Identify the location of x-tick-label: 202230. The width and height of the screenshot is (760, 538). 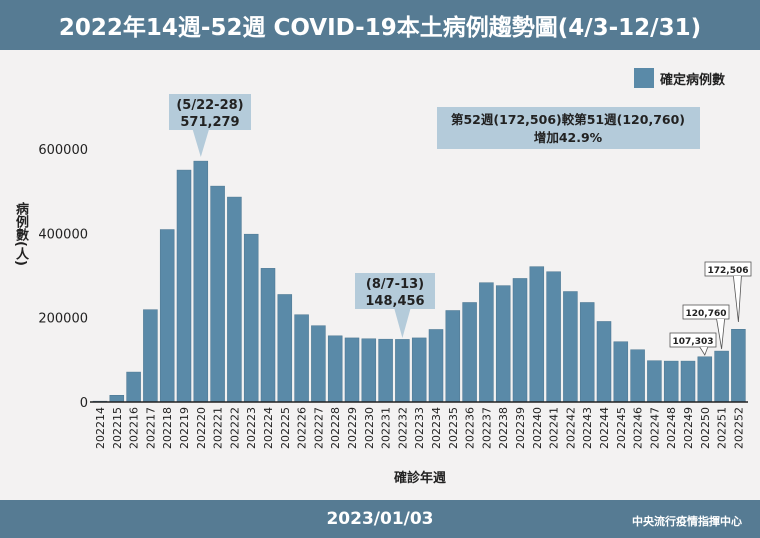
(369, 428).